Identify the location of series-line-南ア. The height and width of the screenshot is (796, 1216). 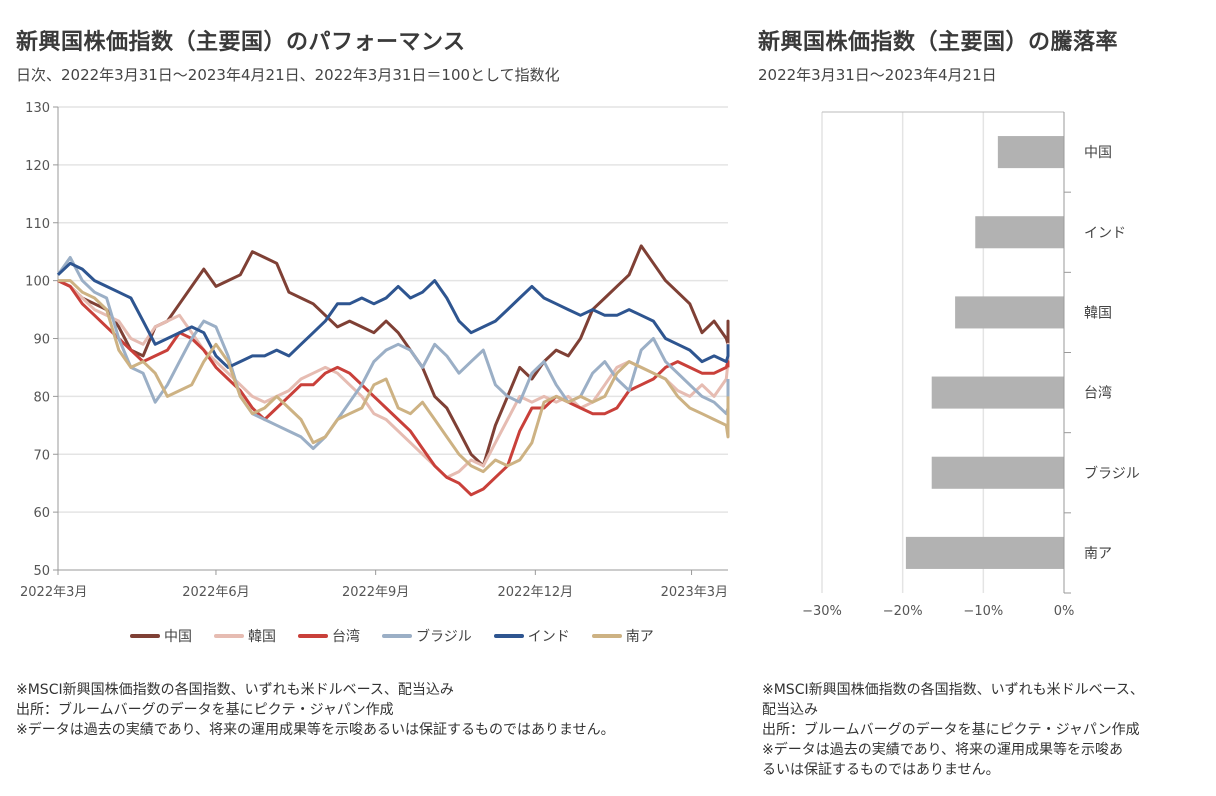
(394, 376).